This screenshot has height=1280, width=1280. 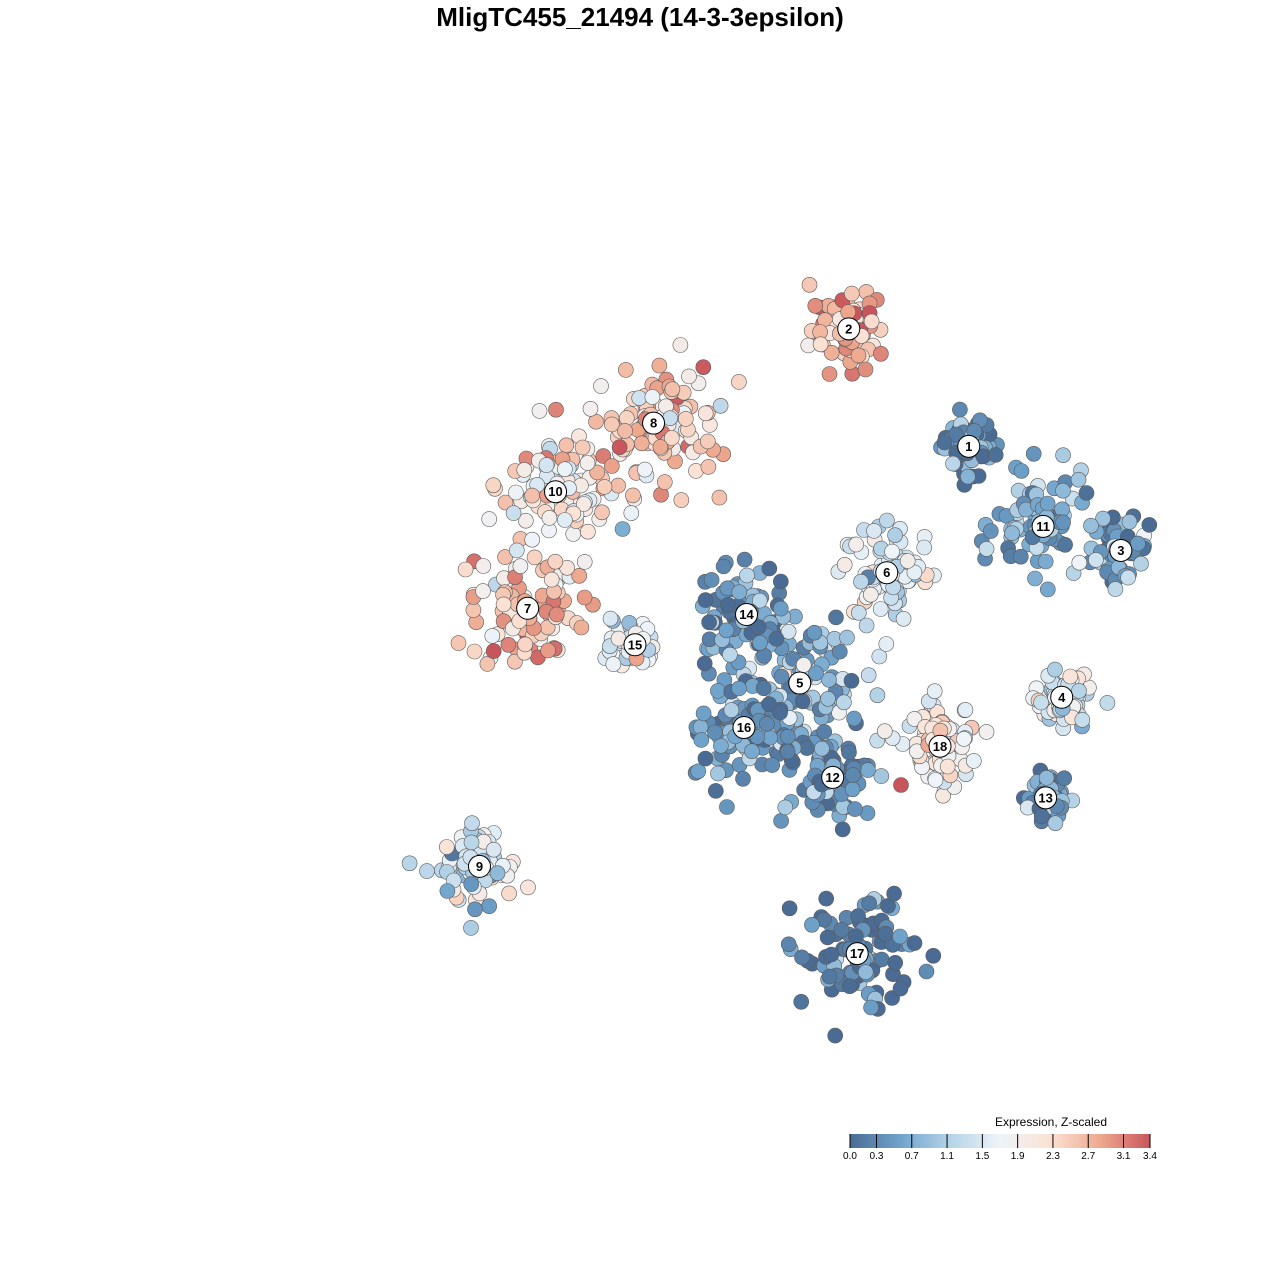 What do you see at coordinates (1000, 1148) in the screenshot?
I see `legend-ticks: 0.0 0.3 0.7 1.1 1.5 1.9 2.3 2.7 3.1 3.4` at bounding box center [1000, 1148].